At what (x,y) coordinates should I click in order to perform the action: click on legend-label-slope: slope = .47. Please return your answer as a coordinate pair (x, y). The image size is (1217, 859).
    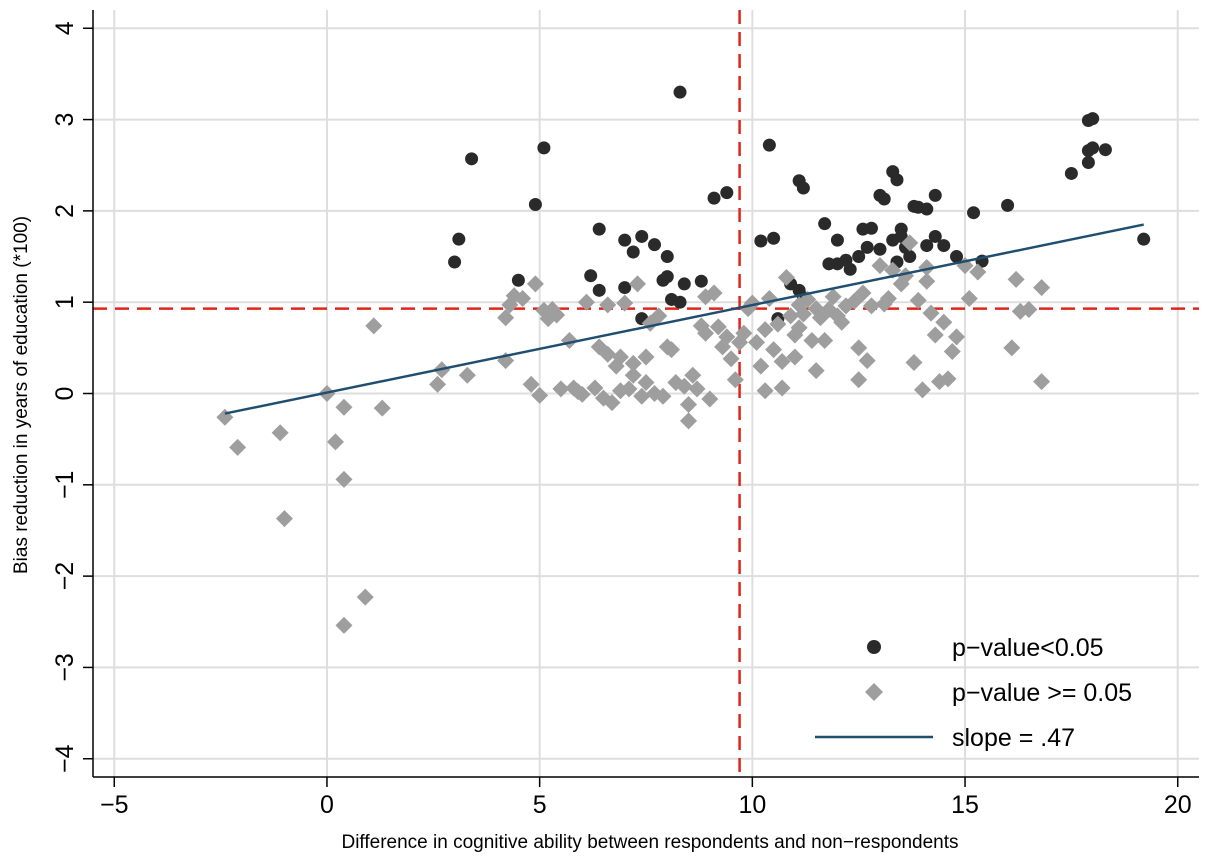
    Looking at the image, I should click on (1013, 738).